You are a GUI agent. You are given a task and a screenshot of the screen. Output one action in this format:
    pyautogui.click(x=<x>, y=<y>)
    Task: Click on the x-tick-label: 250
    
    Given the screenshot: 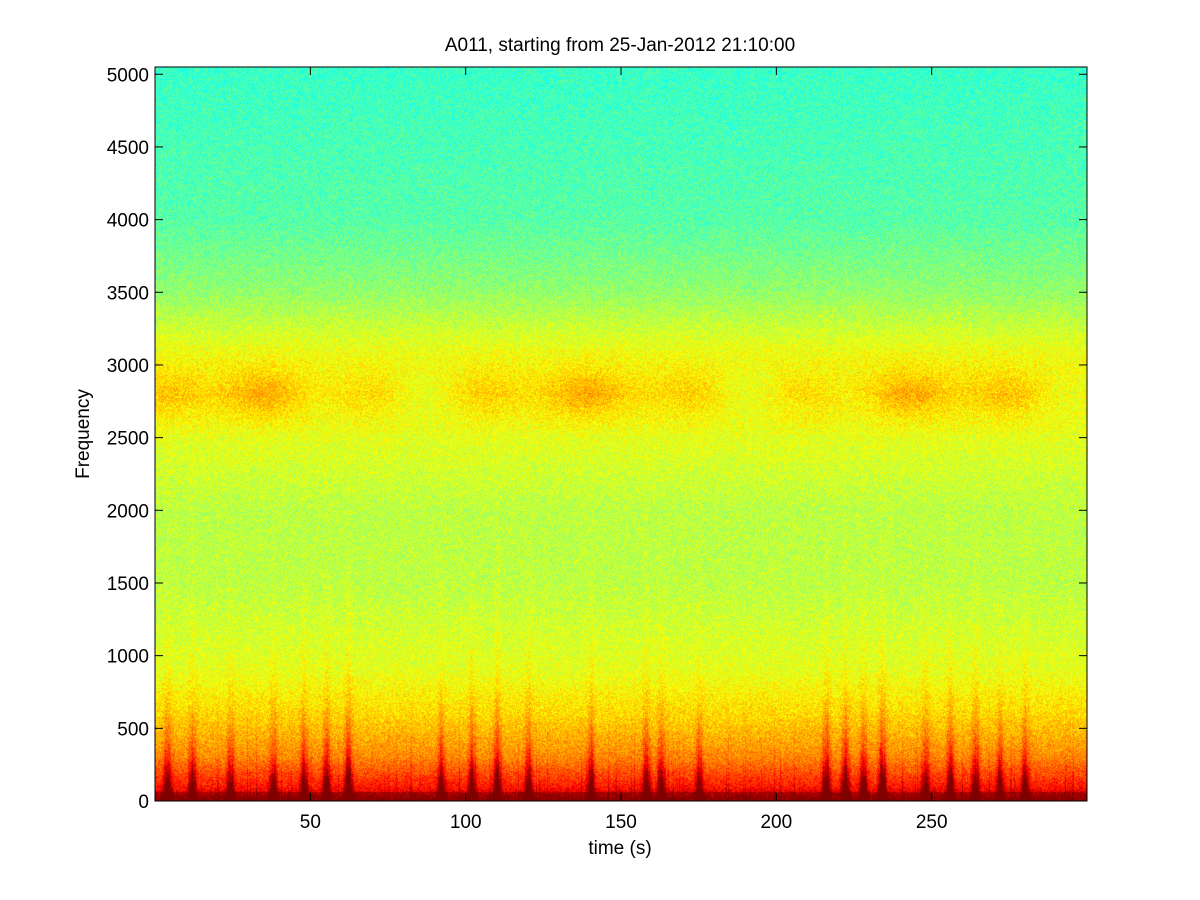 What is the action you would take?
    pyautogui.click(x=932, y=822)
    